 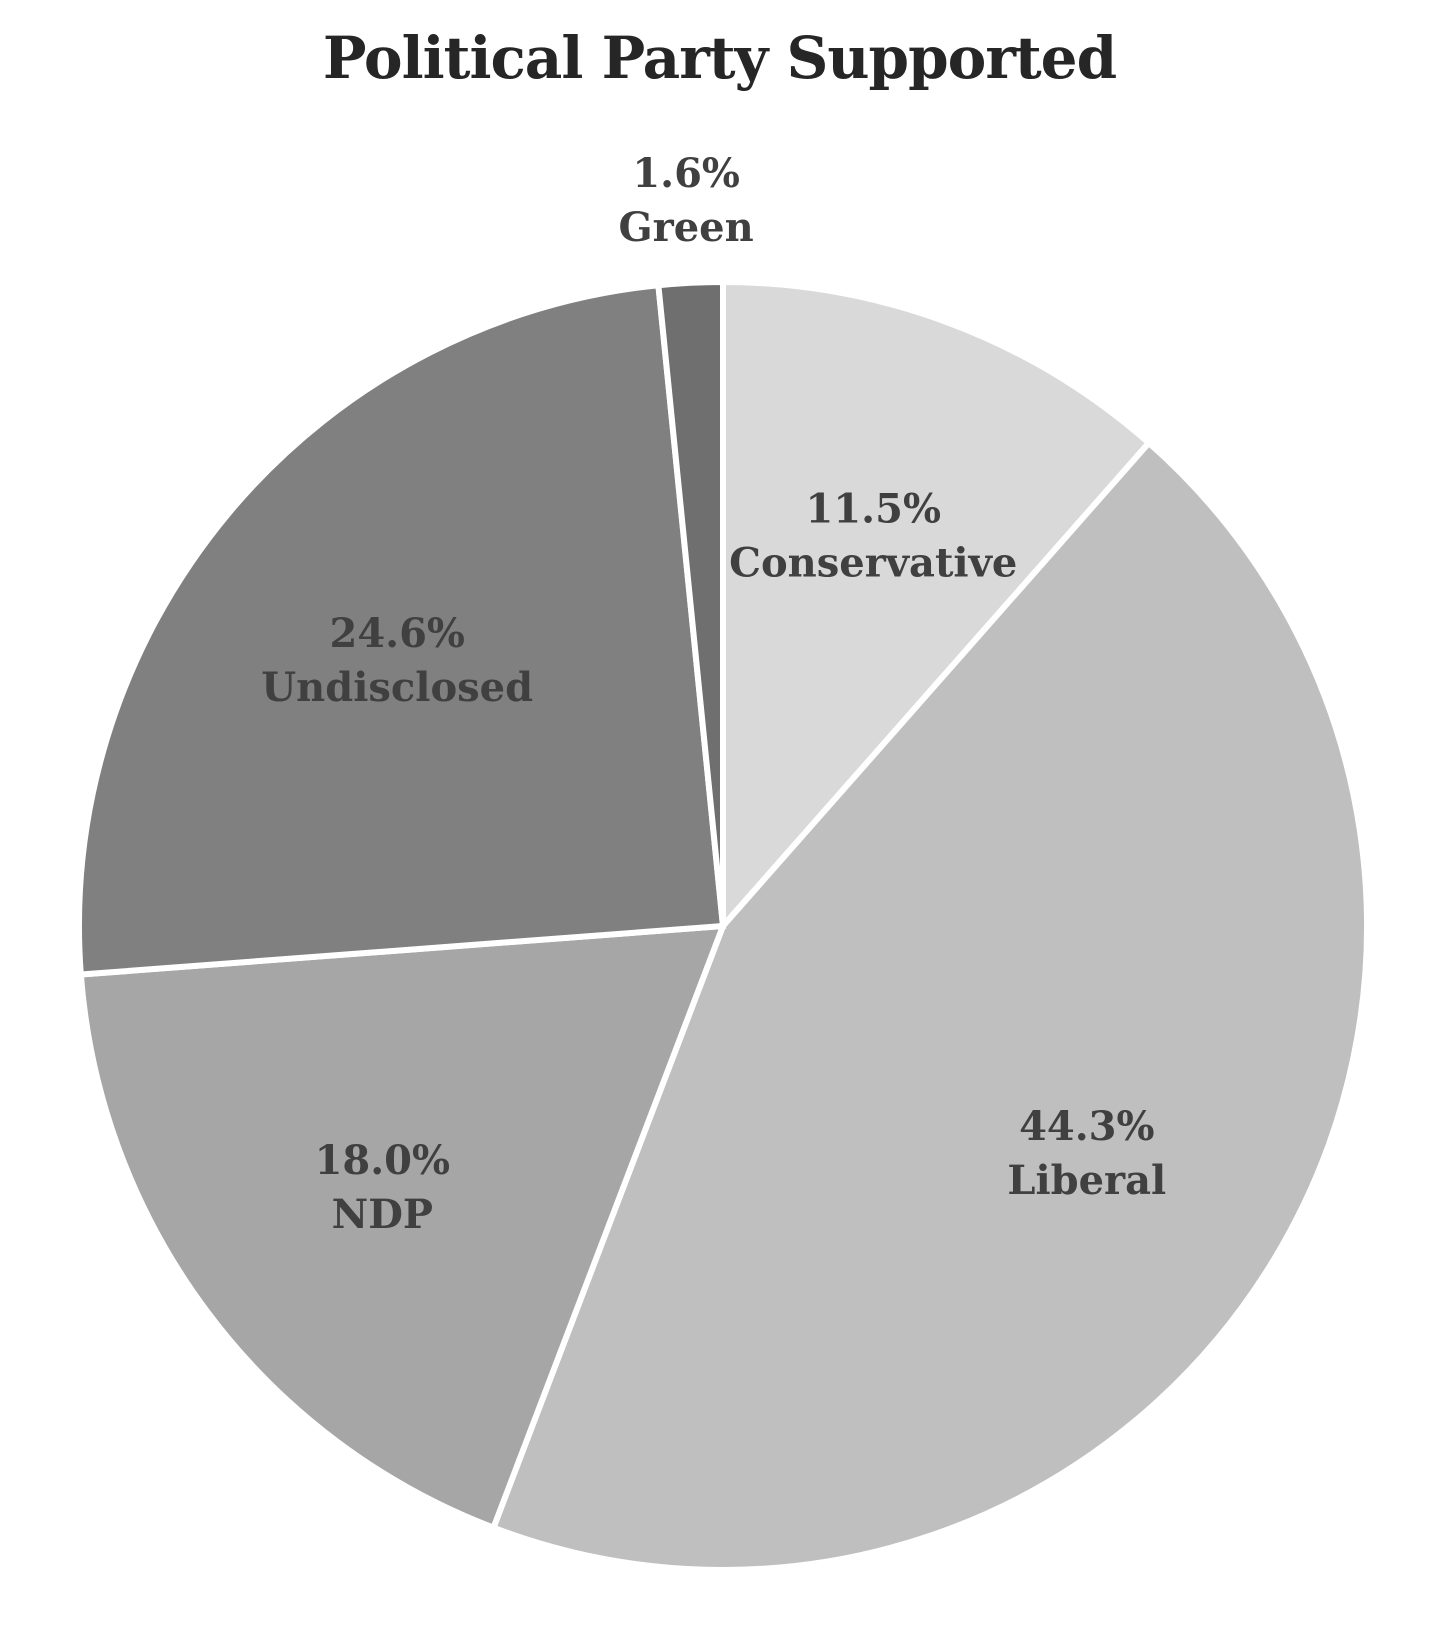 What do you see at coordinates (719, 58) in the screenshot?
I see `chart-title: Political Party Supported` at bounding box center [719, 58].